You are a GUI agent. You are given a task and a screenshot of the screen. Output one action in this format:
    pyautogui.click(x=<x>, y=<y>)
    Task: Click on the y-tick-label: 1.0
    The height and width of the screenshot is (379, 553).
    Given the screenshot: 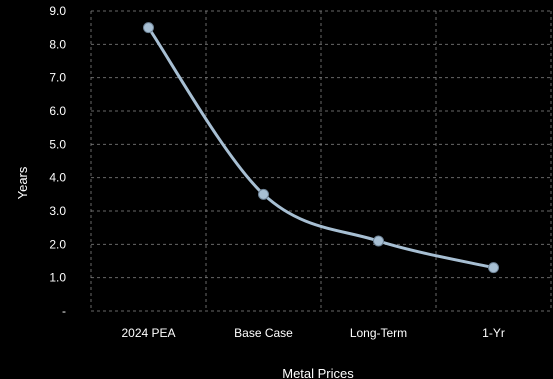 What is the action you would take?
    pyautogui.click(x=57, y=278)
    